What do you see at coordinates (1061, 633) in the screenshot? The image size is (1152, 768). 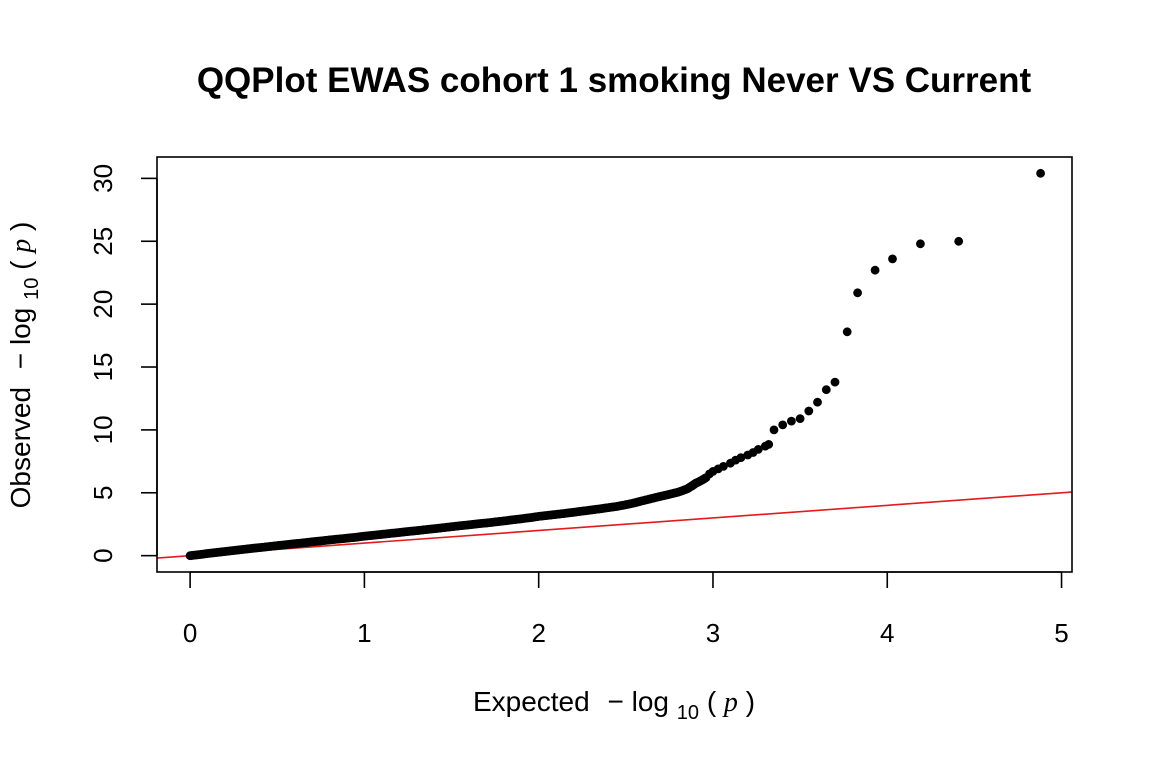 I see `x-tick-label: 5` at bounding box center [1061, 633].